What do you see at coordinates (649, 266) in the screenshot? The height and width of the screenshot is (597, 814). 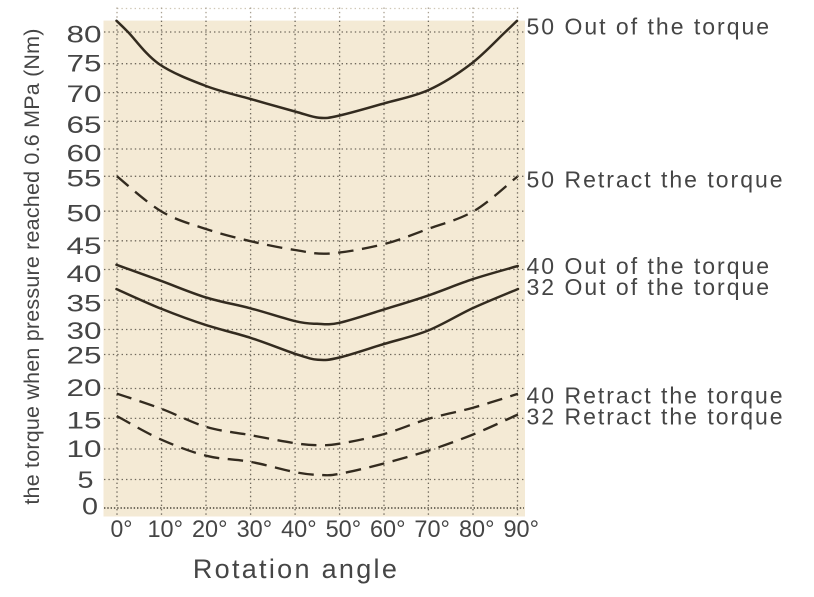 I see `svg-text: 40 Out of the torque` at bounding box center [649, 266].